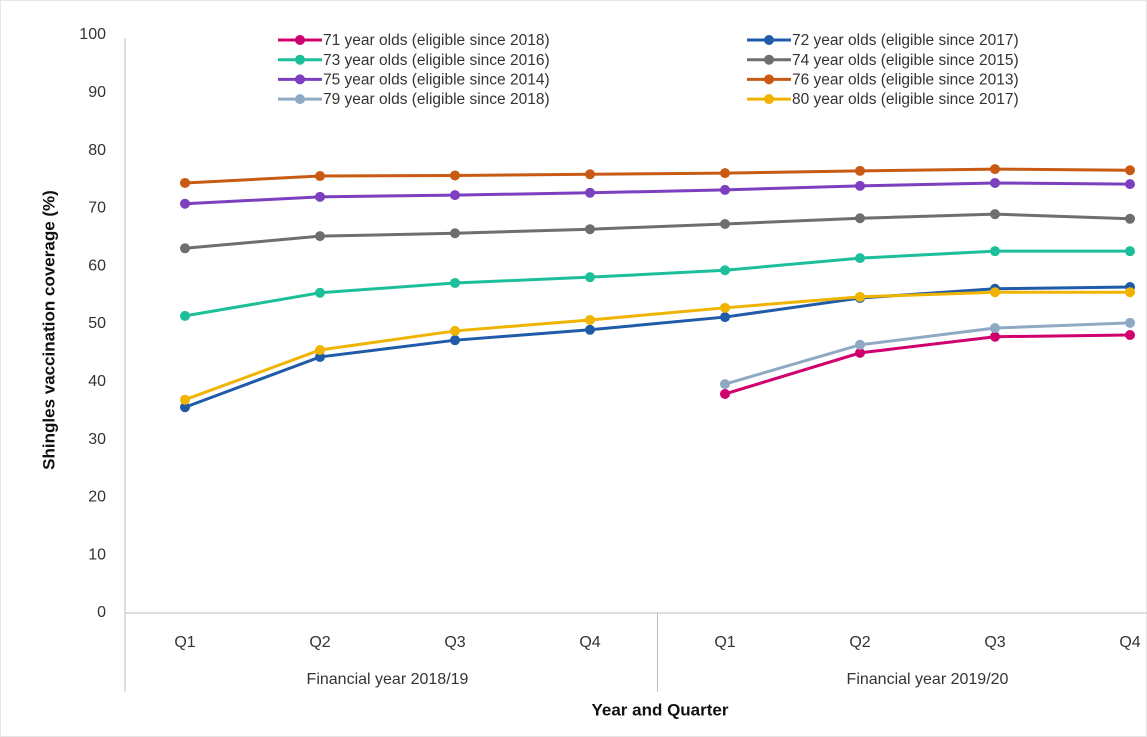 The width and height of the screenshot is (1147, 737). I want to click on y-tick-label: 50, so click(97, 323).